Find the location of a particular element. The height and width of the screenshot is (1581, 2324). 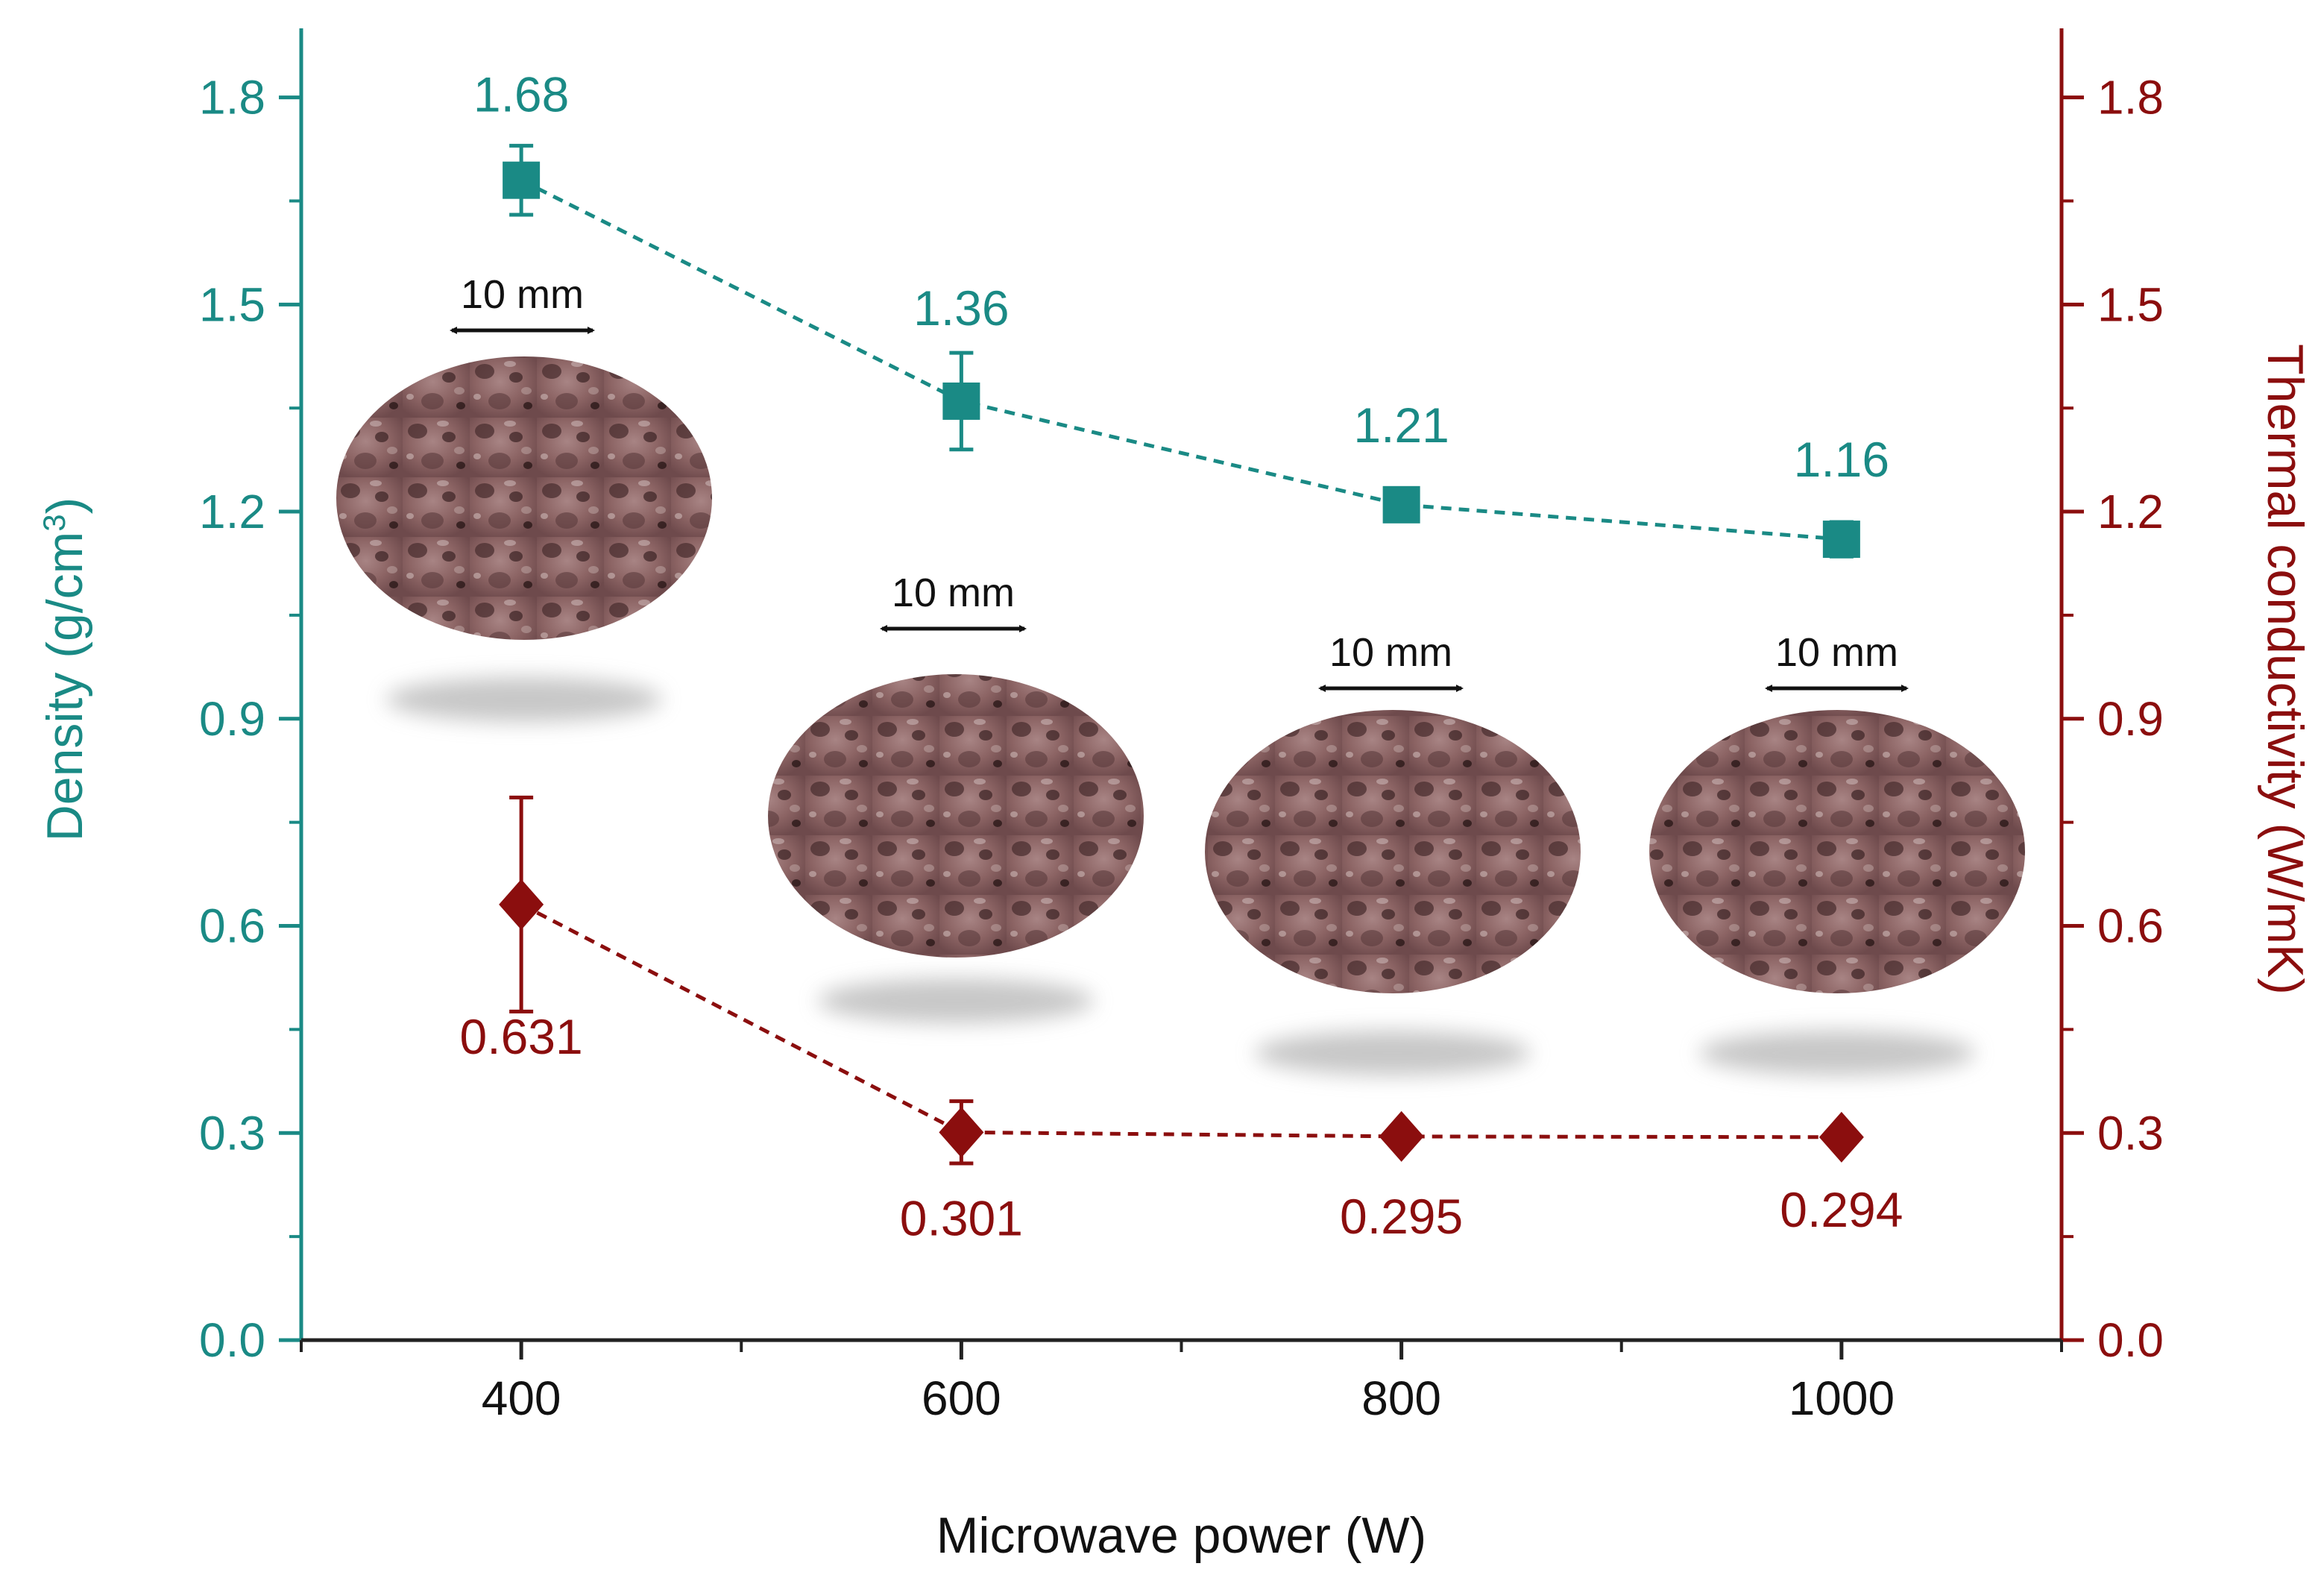

conductivity-data-label: 0.295 is located at coordinates (1401, 1216).